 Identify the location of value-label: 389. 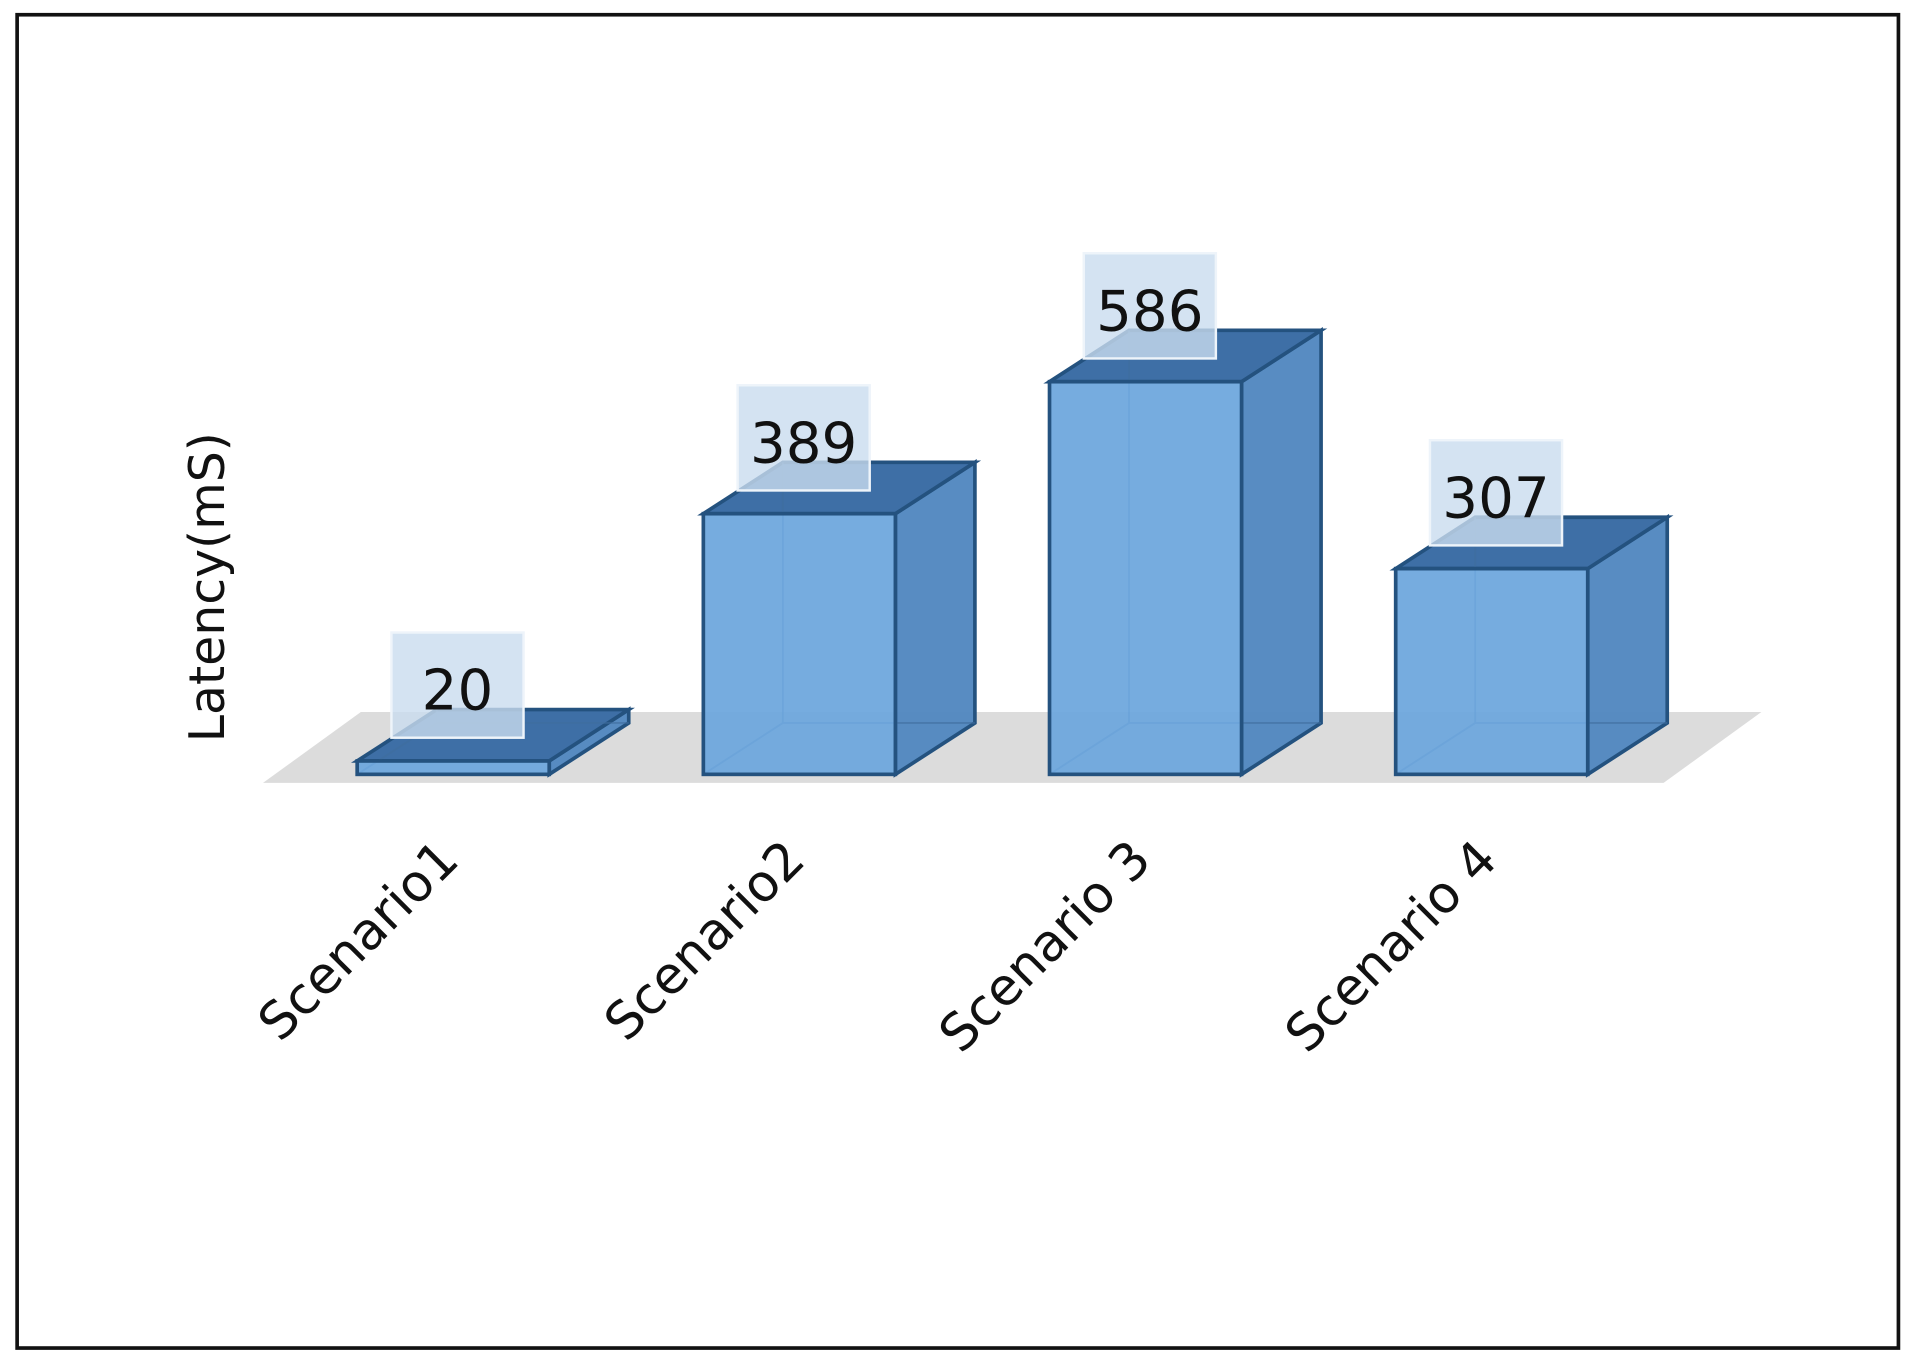
(803, 443).